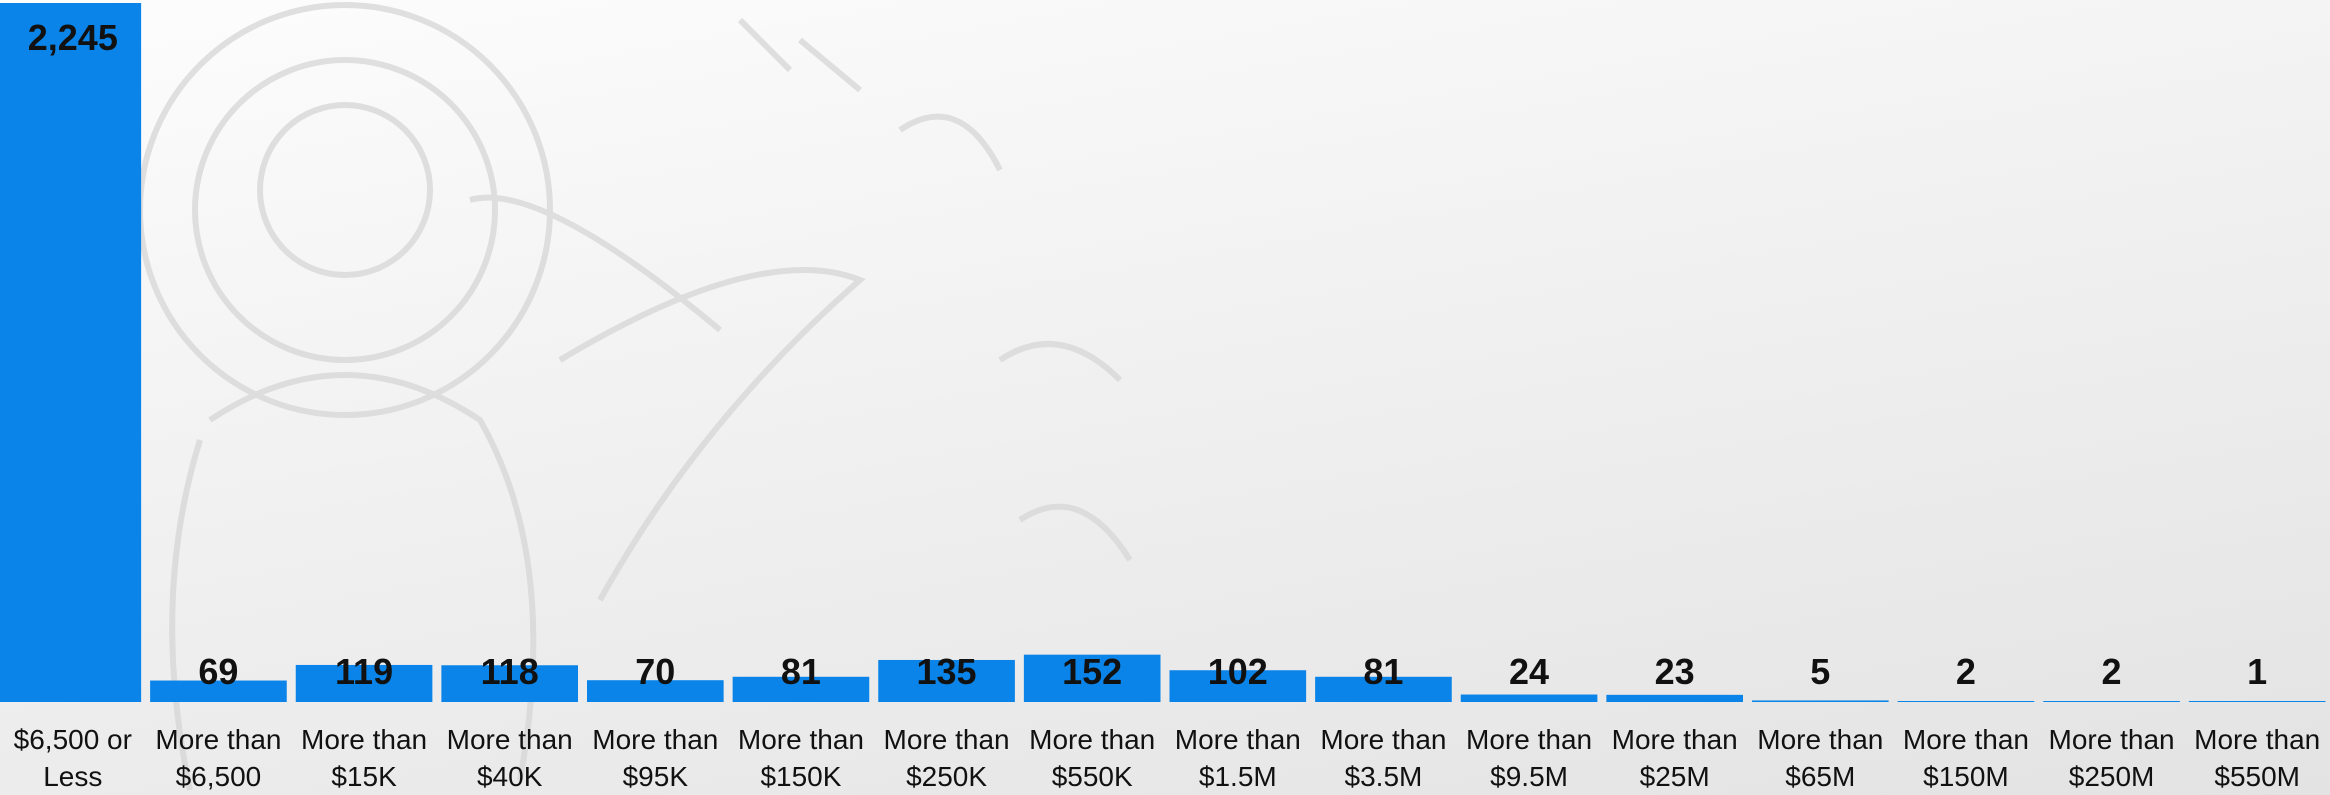  Describe the element at coordinates (1529, 758) in the screenshot. I see `category-label-10: More than $9.5M` at that location.